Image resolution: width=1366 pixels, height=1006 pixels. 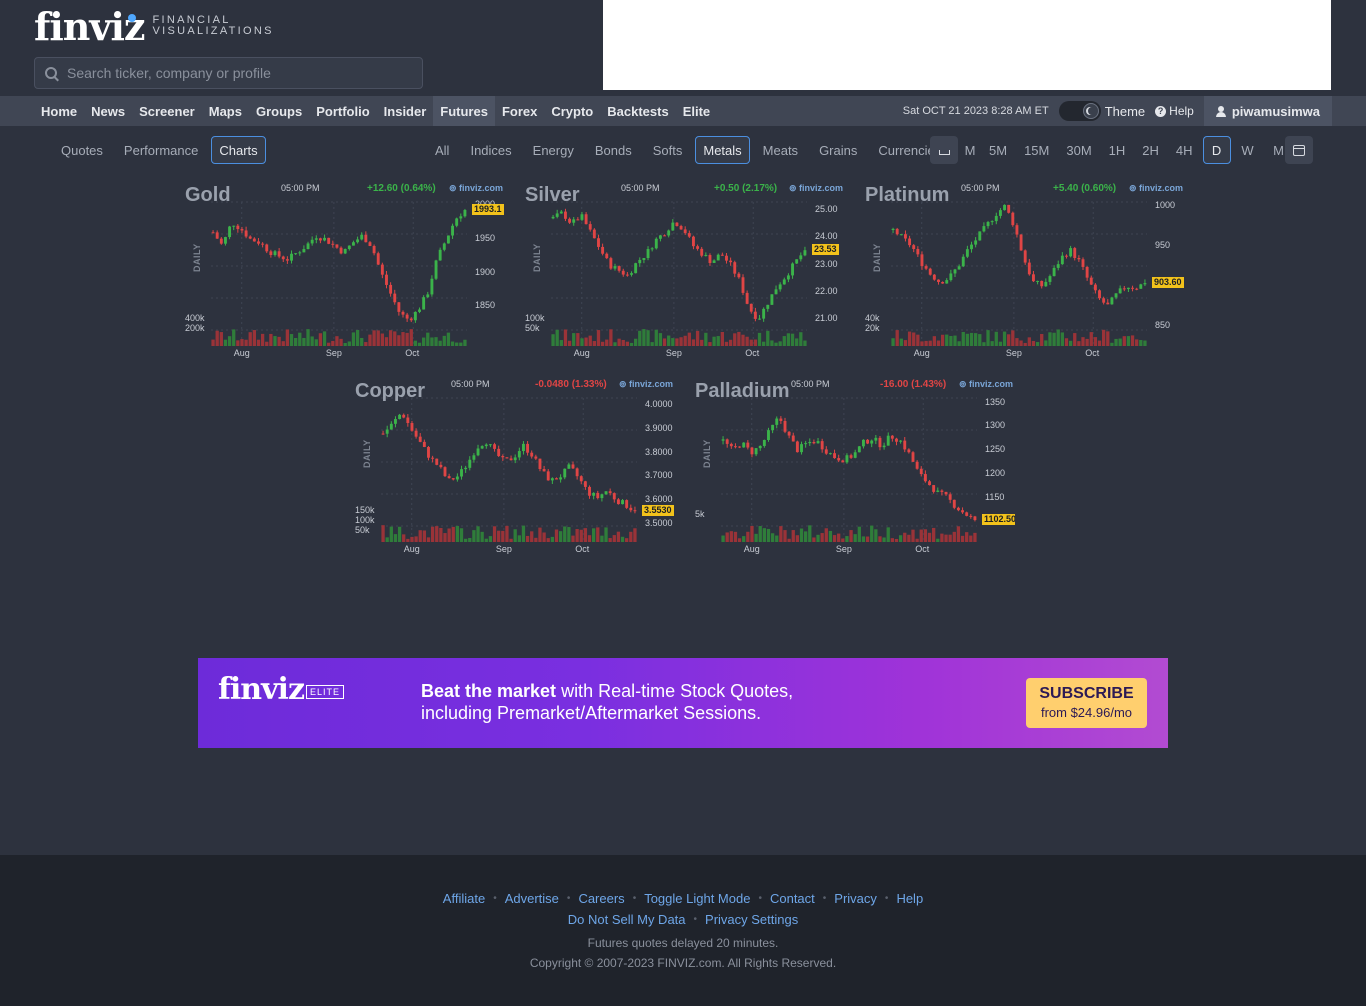 What do you see at coordinates (910, 150) in the screenshot?
I see `group-currencies: Currencies` at bounding box center [910, 150].